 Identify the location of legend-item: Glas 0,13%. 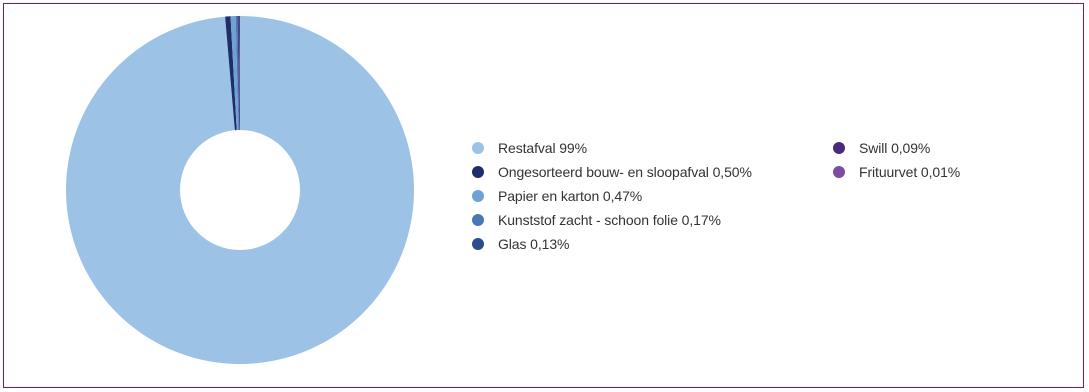
(612, 244).